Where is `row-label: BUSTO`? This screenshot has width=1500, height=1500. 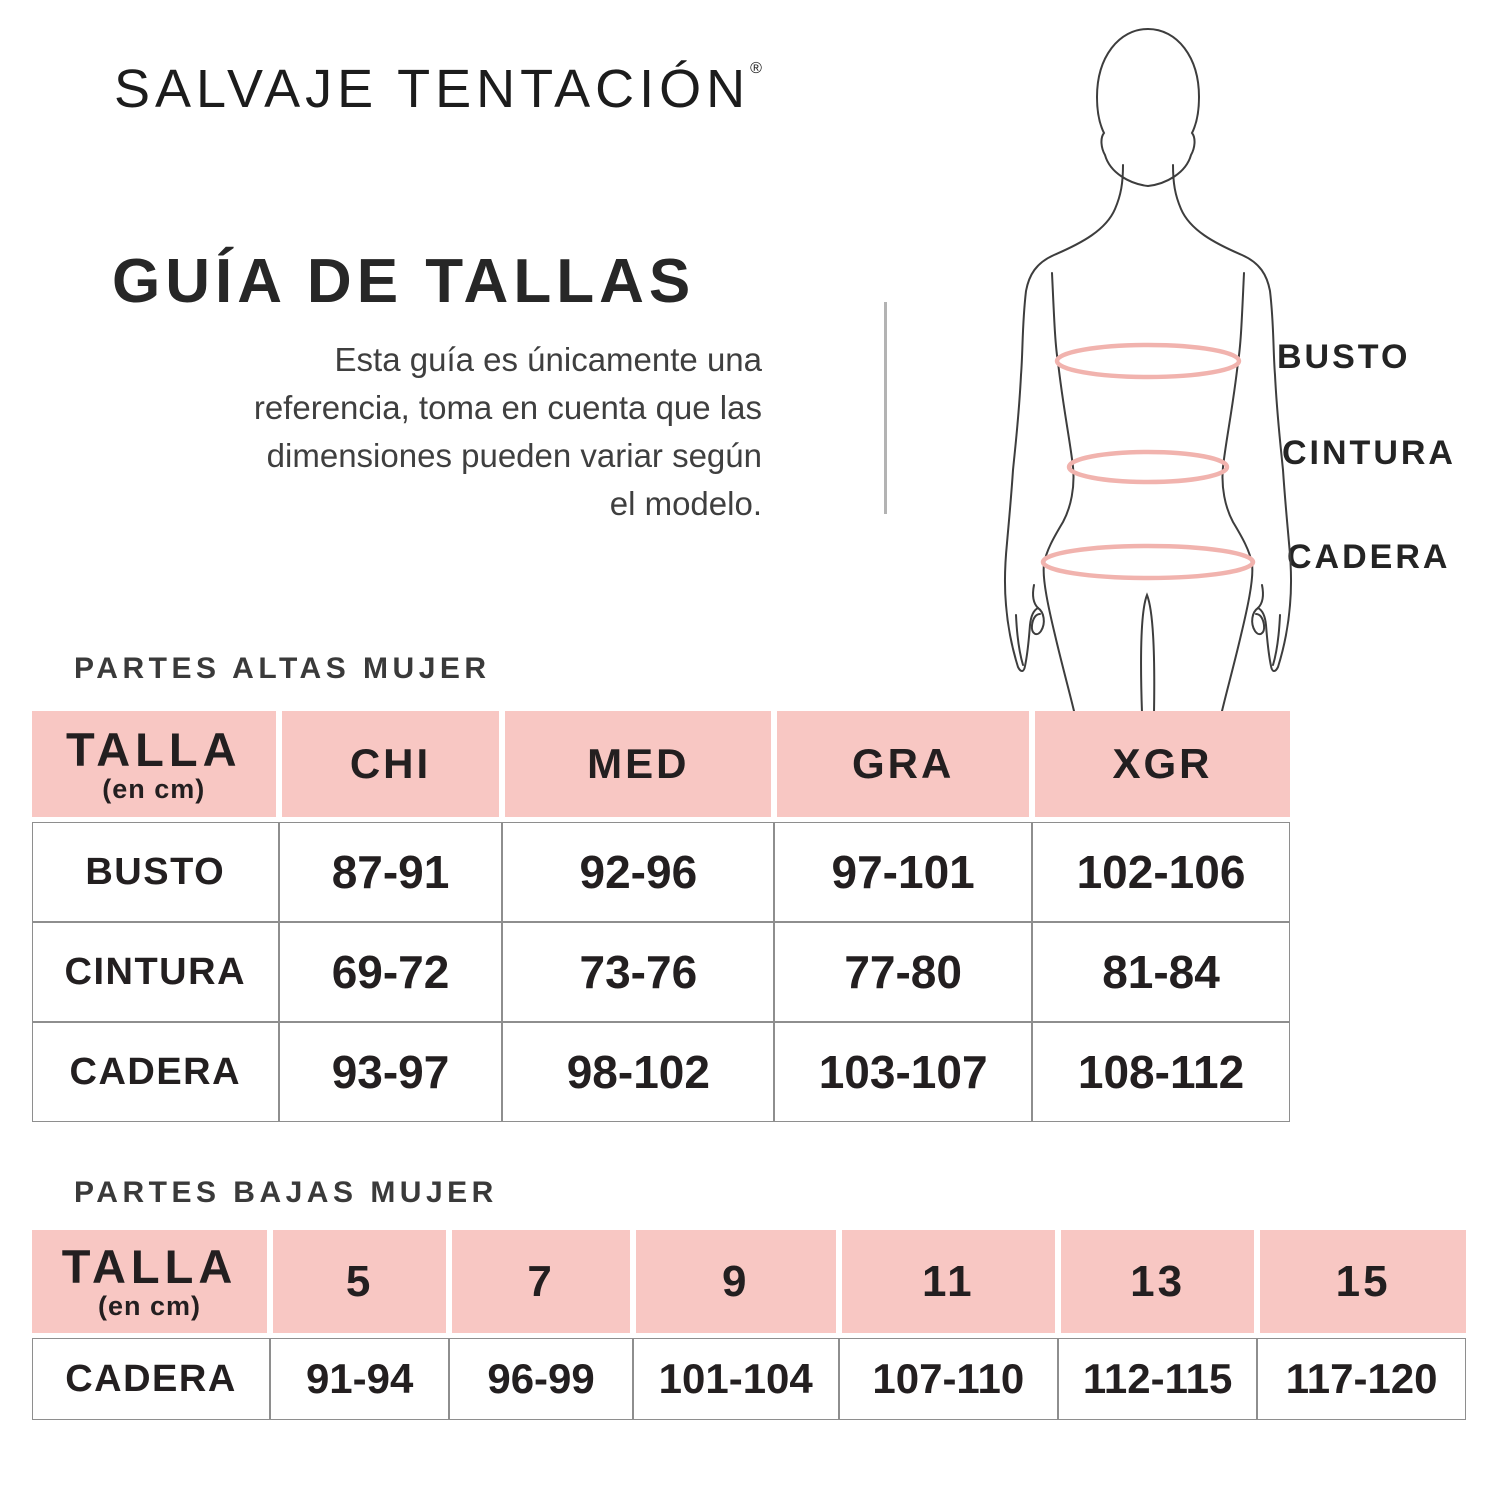
row-label: BUSTO is located at coordinates (155, 872).